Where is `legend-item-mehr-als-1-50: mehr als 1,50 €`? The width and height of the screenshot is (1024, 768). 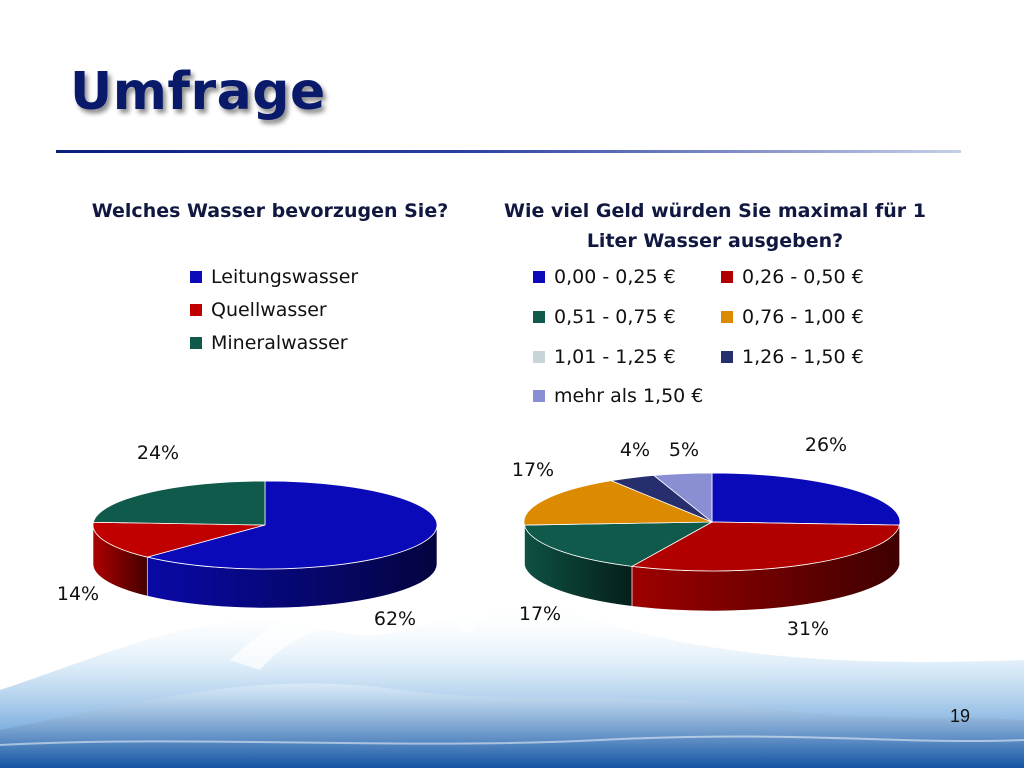
legend-item-mehr-als-1-50: mehr als 1,50 € is located at coordinates (618, 396).